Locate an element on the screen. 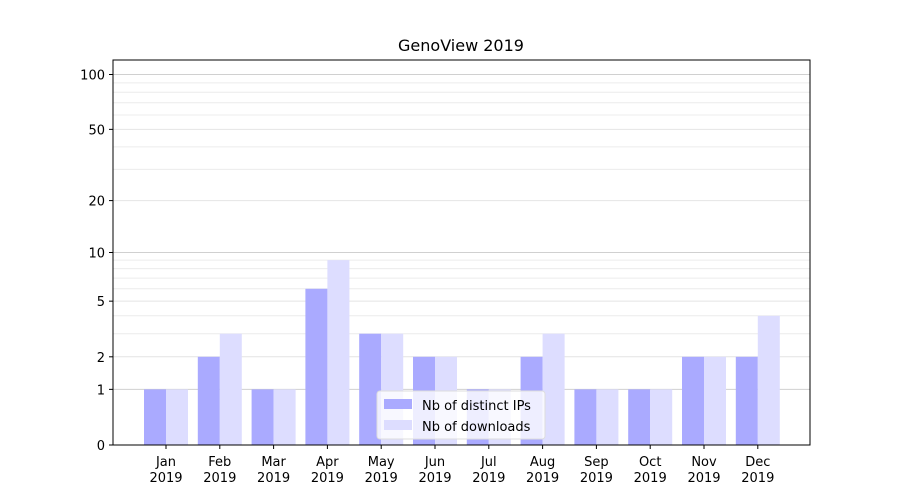 The width and height of the screenshot is (900, 500). x-tick-label-month: Jun is located at coordinates (434, 462).